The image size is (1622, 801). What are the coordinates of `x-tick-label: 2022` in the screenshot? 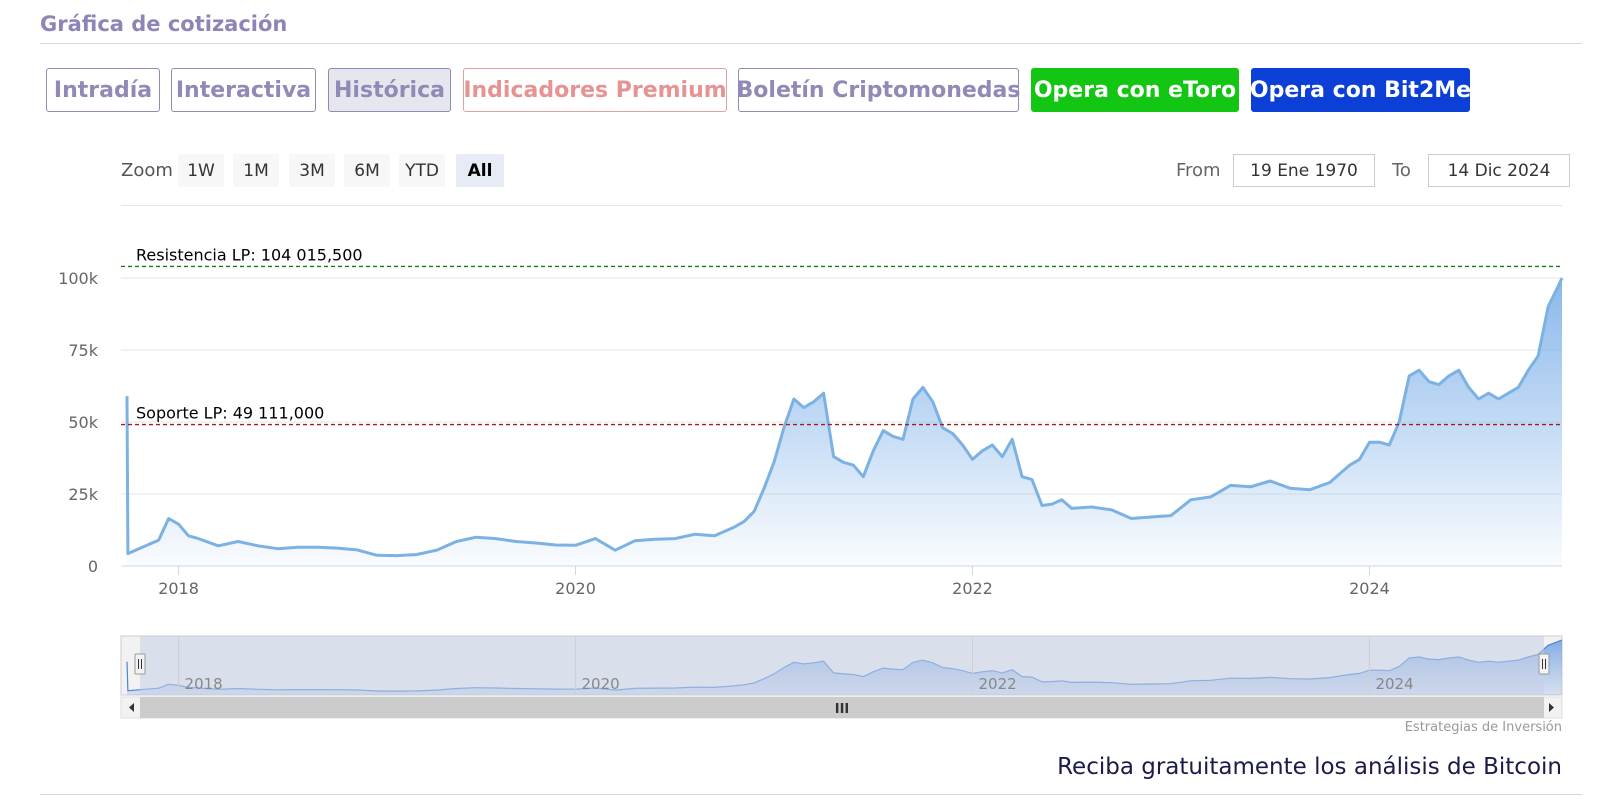 It's located at (972, 588).